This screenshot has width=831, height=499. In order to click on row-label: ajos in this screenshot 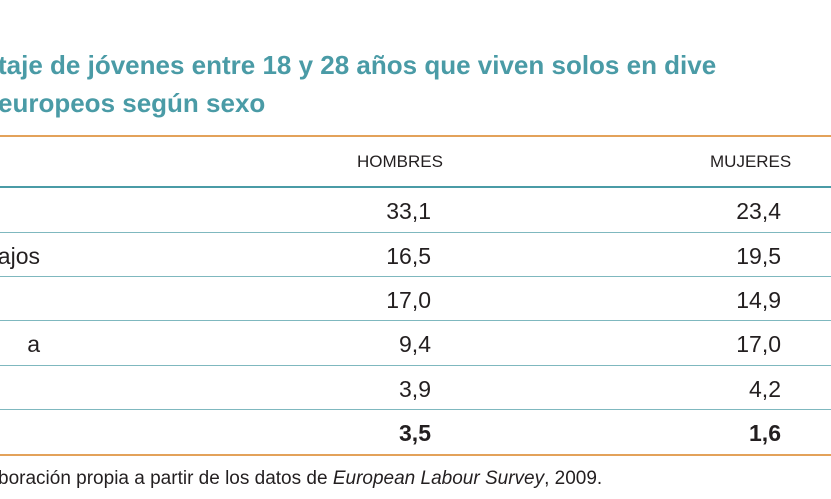, I will do `click(20, 256)`.